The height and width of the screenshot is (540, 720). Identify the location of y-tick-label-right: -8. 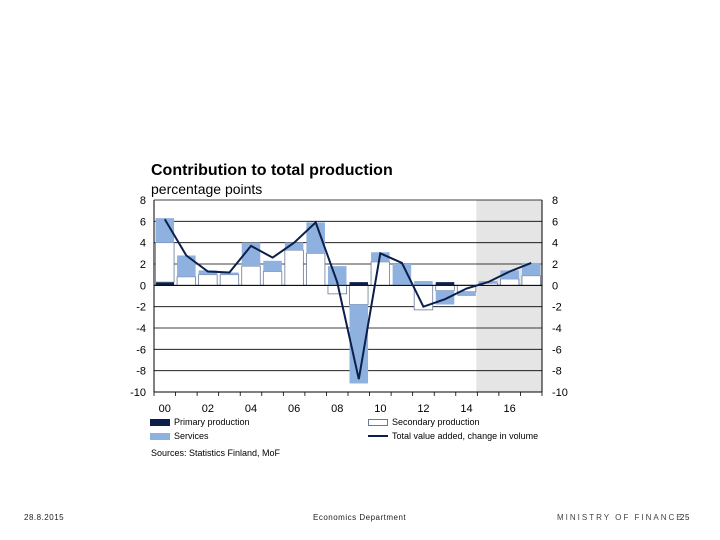
(557, 372).